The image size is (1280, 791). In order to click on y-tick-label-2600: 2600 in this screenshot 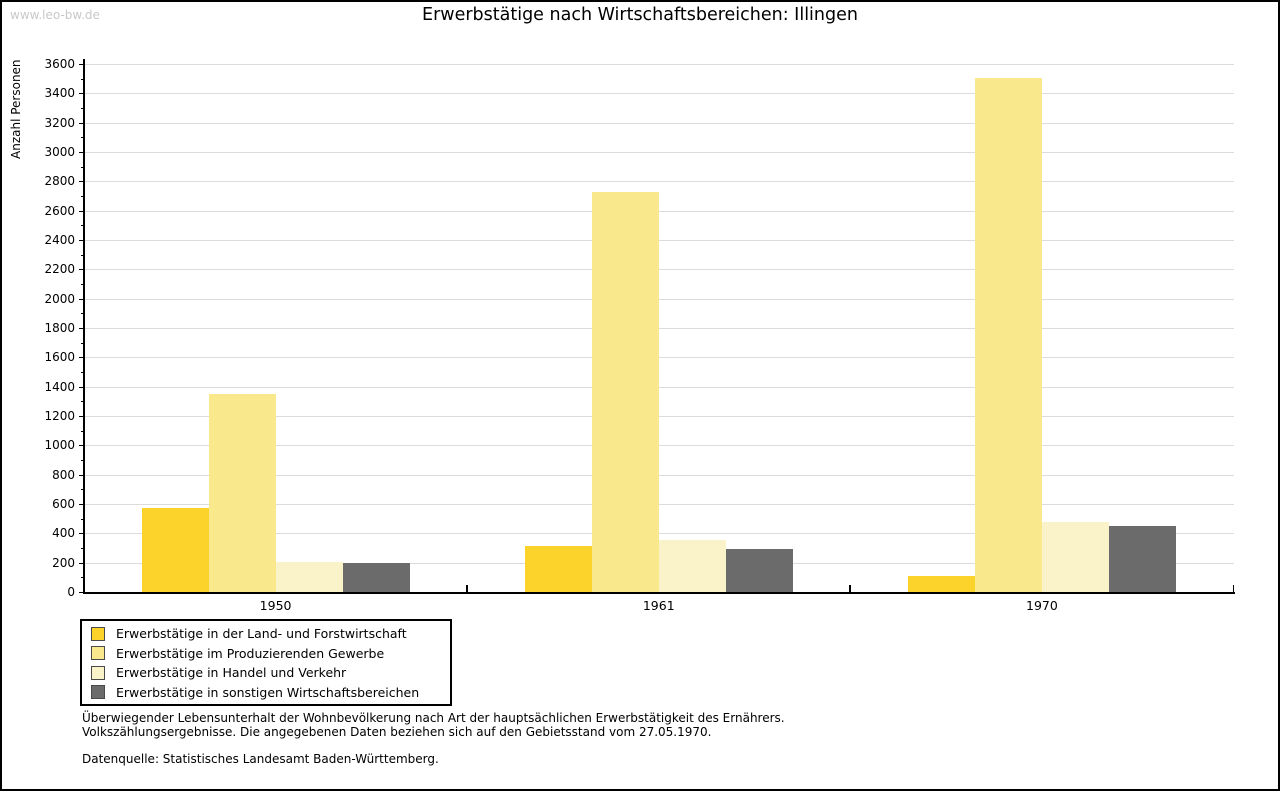, I will do `click(59, 210)`.